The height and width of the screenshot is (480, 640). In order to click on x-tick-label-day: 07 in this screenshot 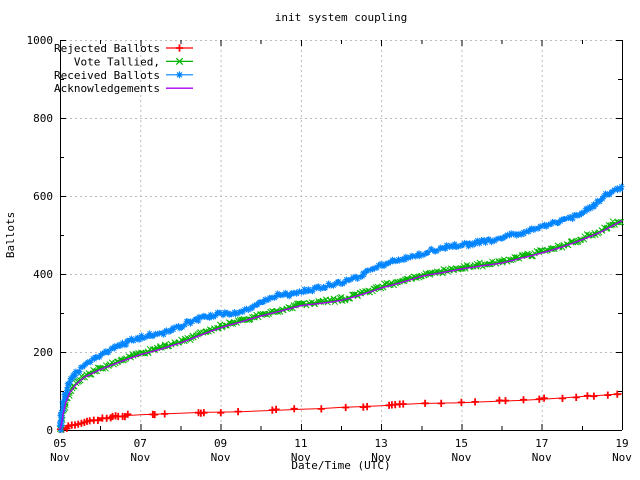, I will do `click(140, 443)`.